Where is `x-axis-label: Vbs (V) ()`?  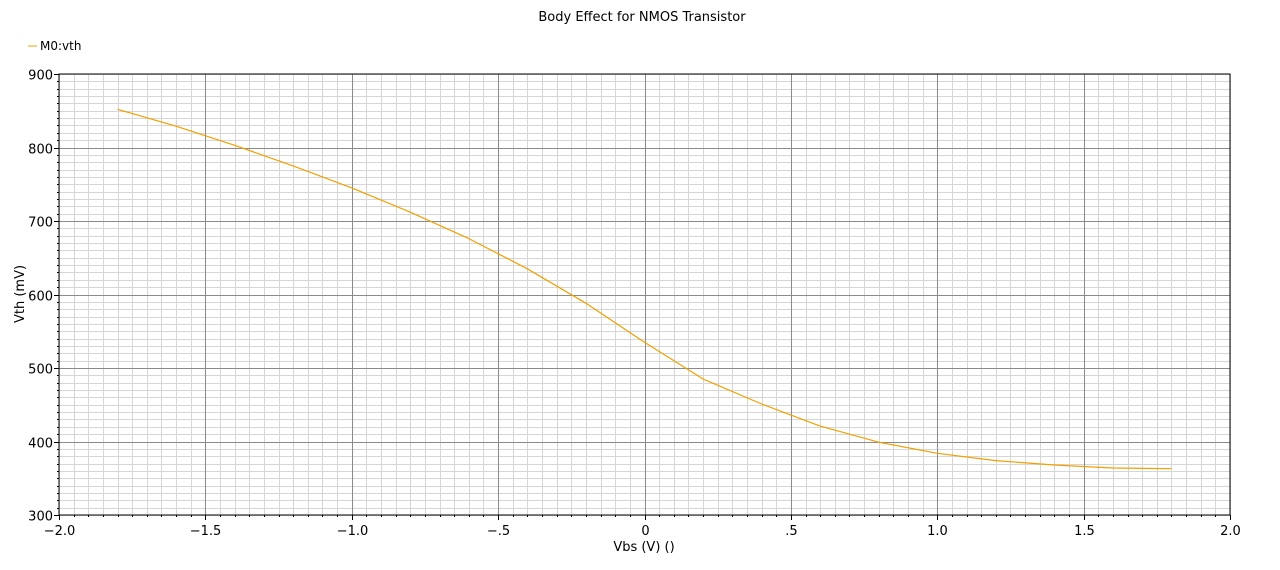 x-axis-label: Vbs (V) () is located at coordinates (643, 547).